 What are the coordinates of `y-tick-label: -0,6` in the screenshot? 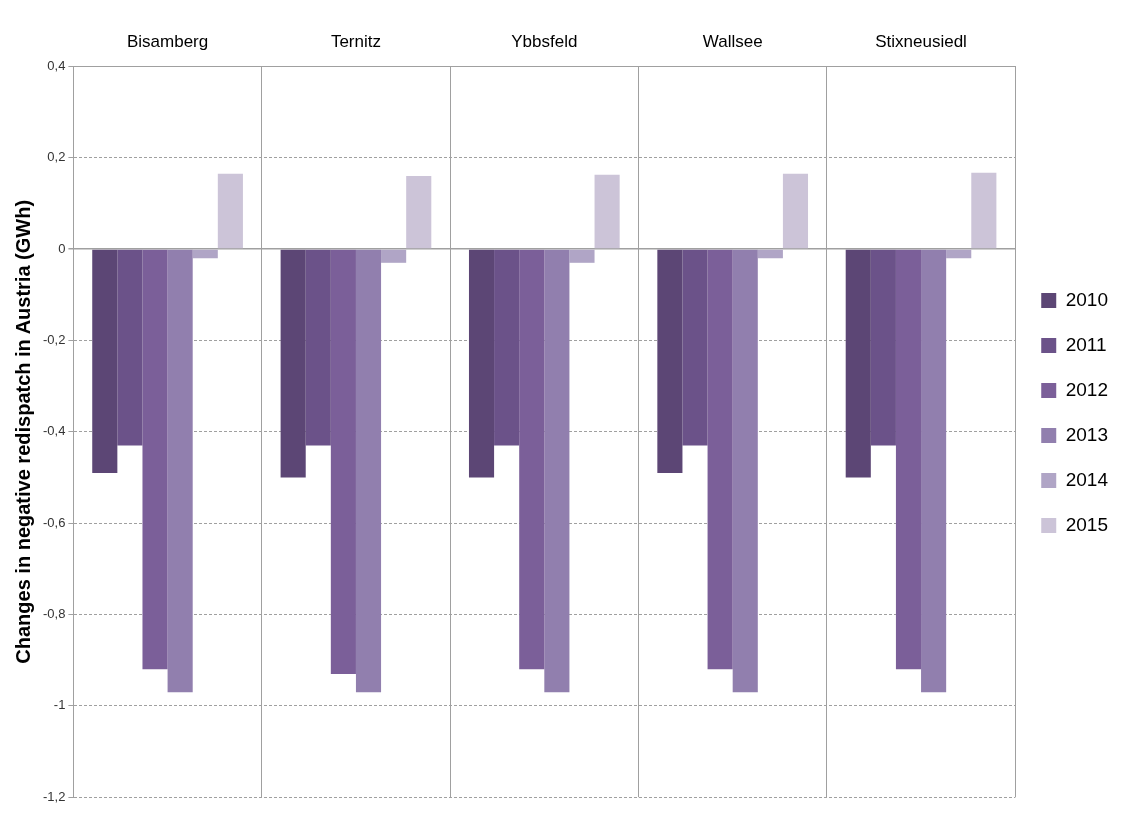 It's located at (54, 522).